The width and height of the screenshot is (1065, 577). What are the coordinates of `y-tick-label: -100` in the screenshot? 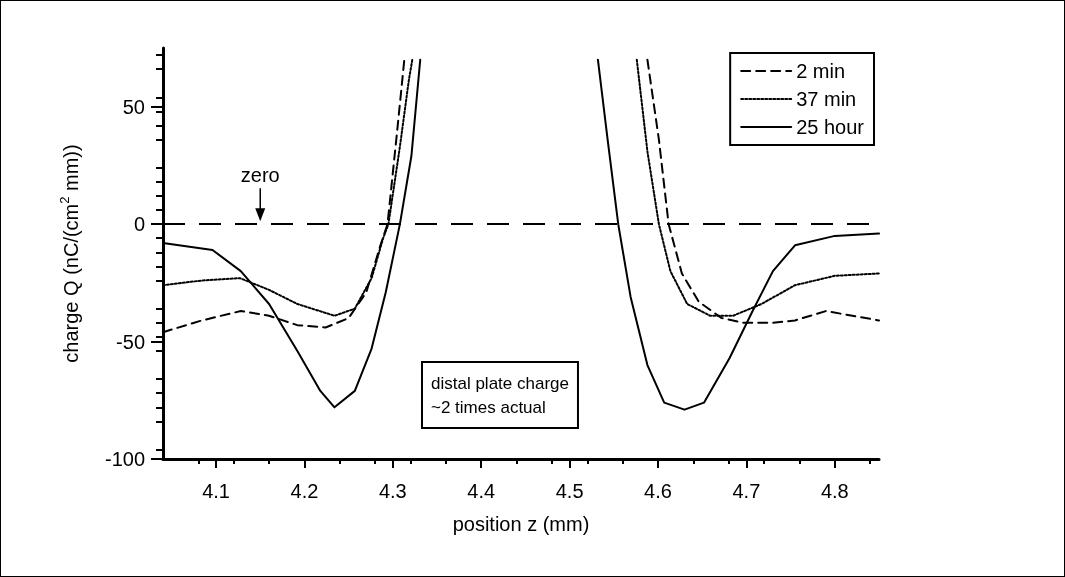 It's located at (124, 459).